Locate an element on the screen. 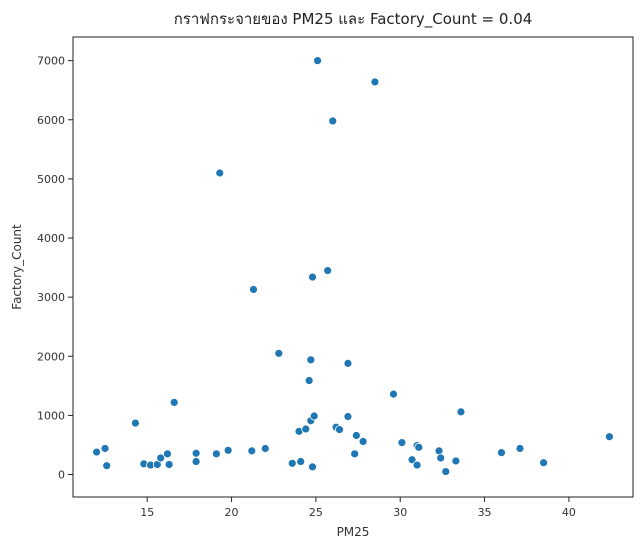 Image resolution: width=641 pixels, height=547 pixels. x-tick-label: 40 is located at coordinates (569, 512).